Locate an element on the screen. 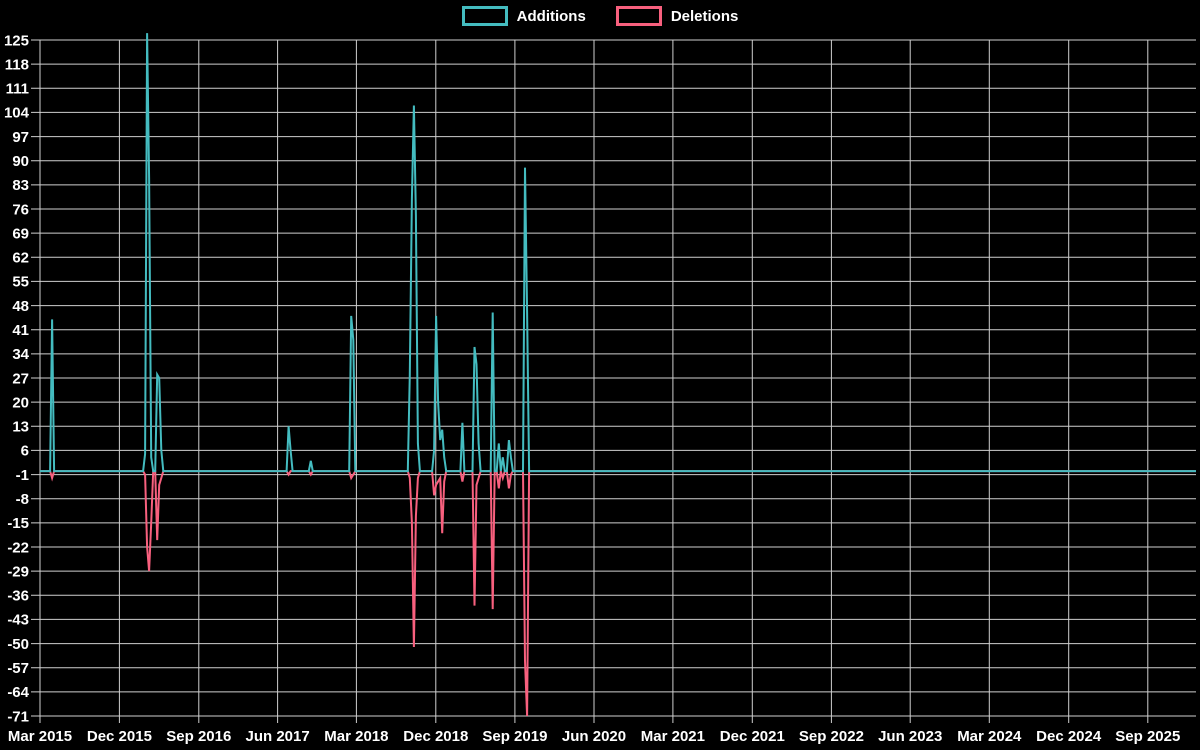 This screenshot has height=750, width=1200. legend-item-additions: Additions is located at coordinates (523, 16).